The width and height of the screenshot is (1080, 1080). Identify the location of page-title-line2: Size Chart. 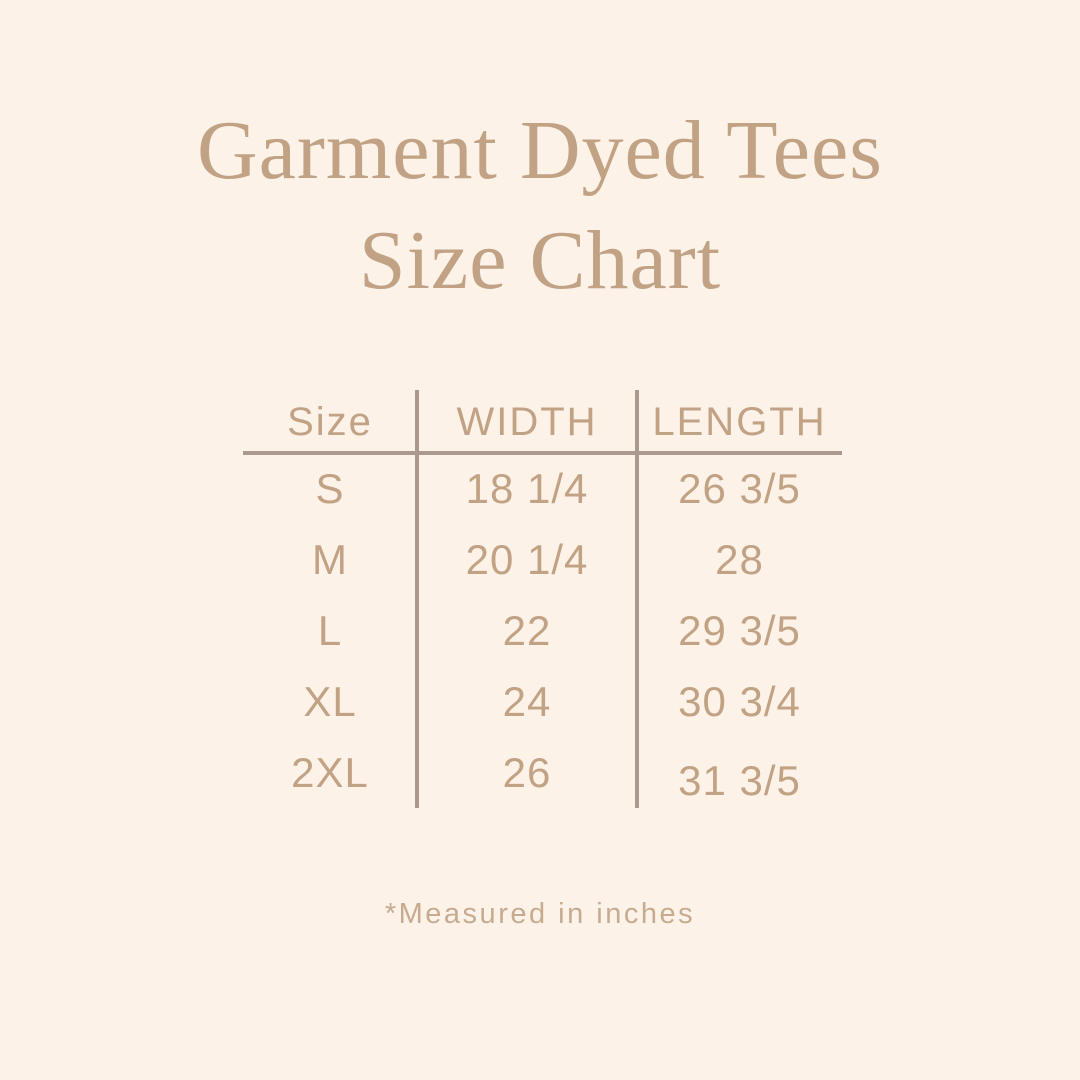
(540, 260).